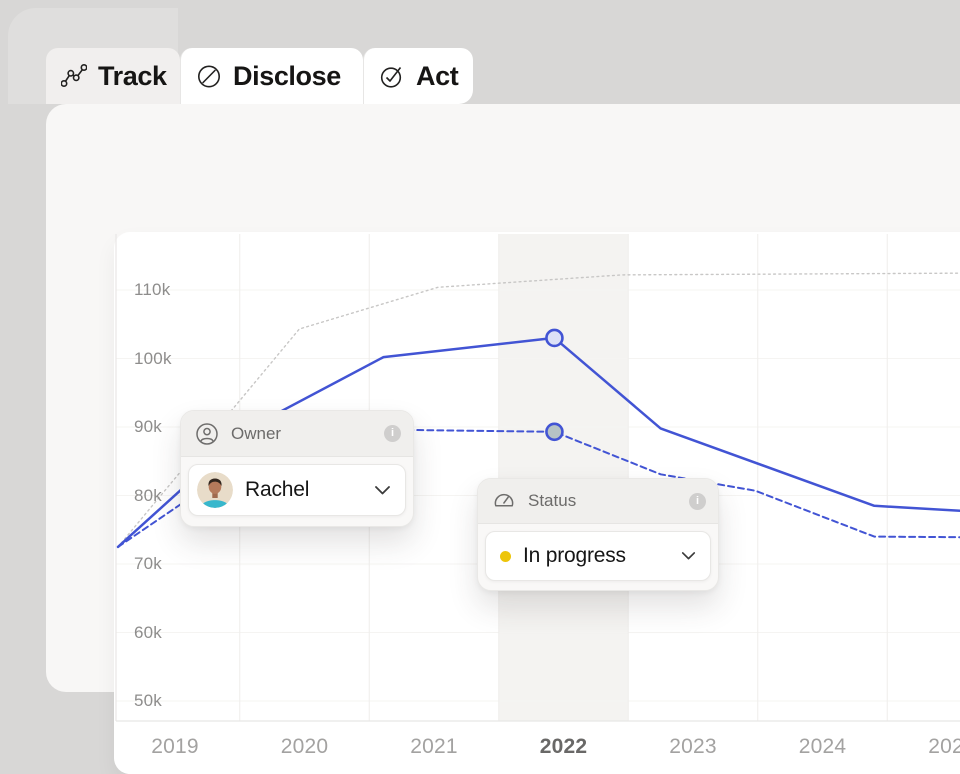 Image resolution: width=960 pixels, height=774 pixels. What do you see at coordinates (148, 563) in the screenshot?
I see `y-tick-70k: 70k` at bounding box center [148, 563].